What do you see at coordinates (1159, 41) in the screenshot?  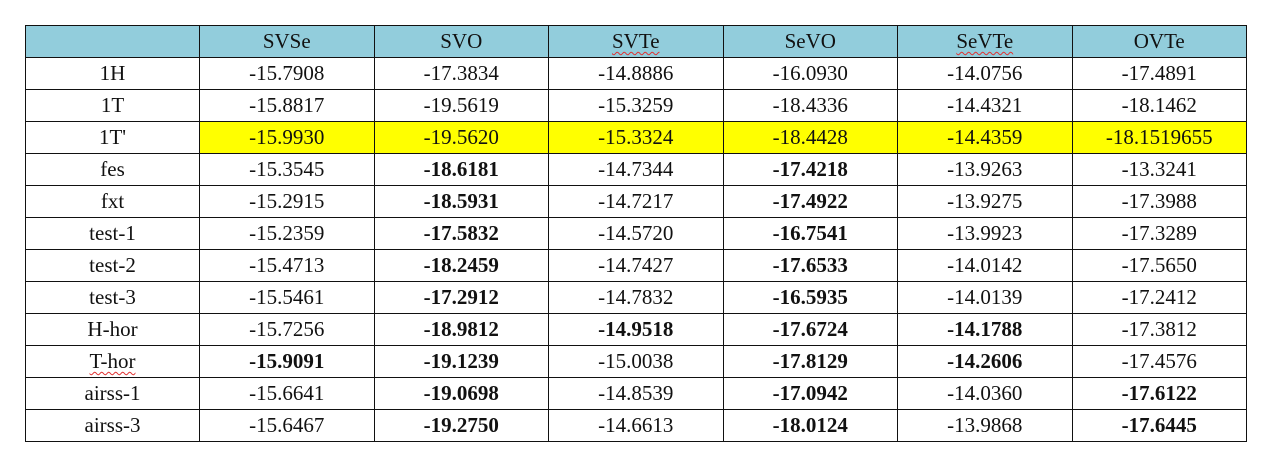 I see `header-cell-ovte: OVTe` at bounding box center [1159, 41].